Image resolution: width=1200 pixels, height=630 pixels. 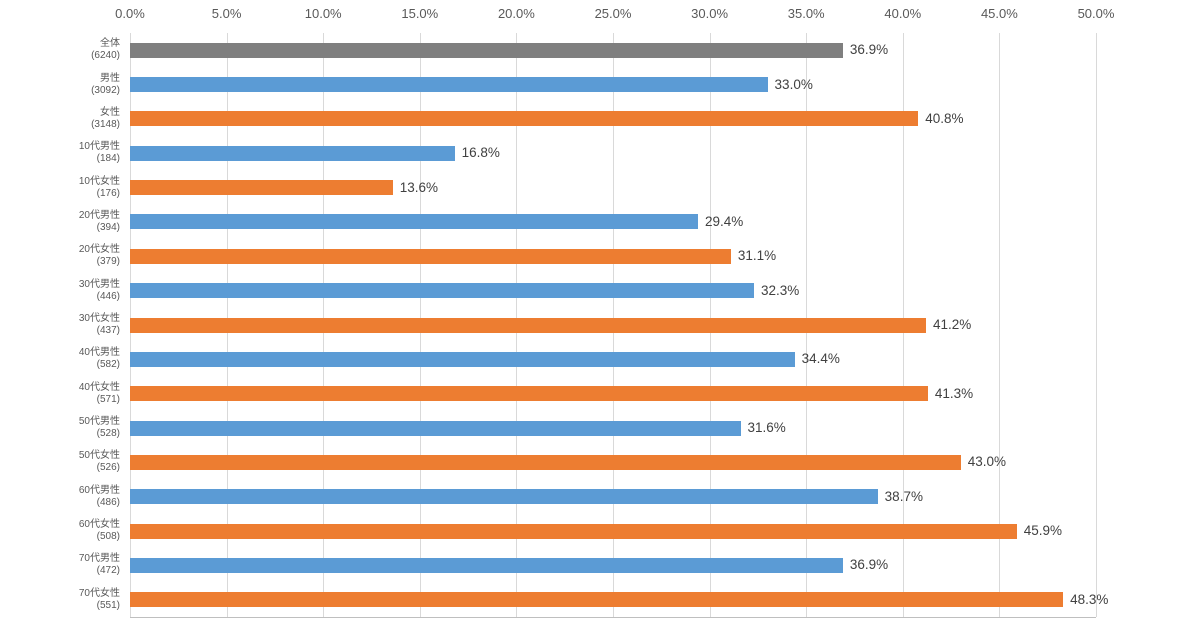 What do you see at coordinates (99, 318) in the screenshot?
I see `category-name: 30代女性` at bounding box center [99, 318].